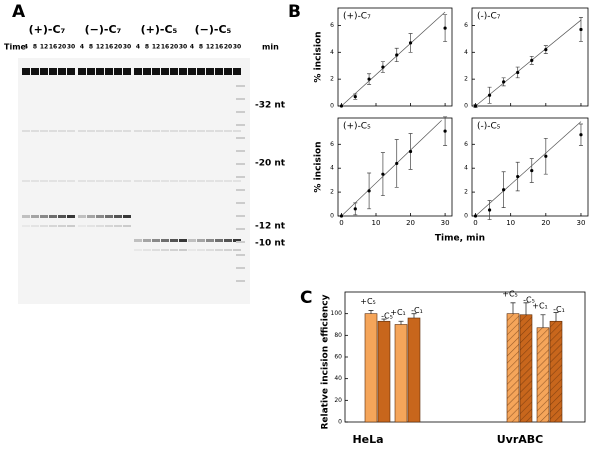 This screenshot has height=449, width=600. I want to click on plot-frame, so click(395, 167).